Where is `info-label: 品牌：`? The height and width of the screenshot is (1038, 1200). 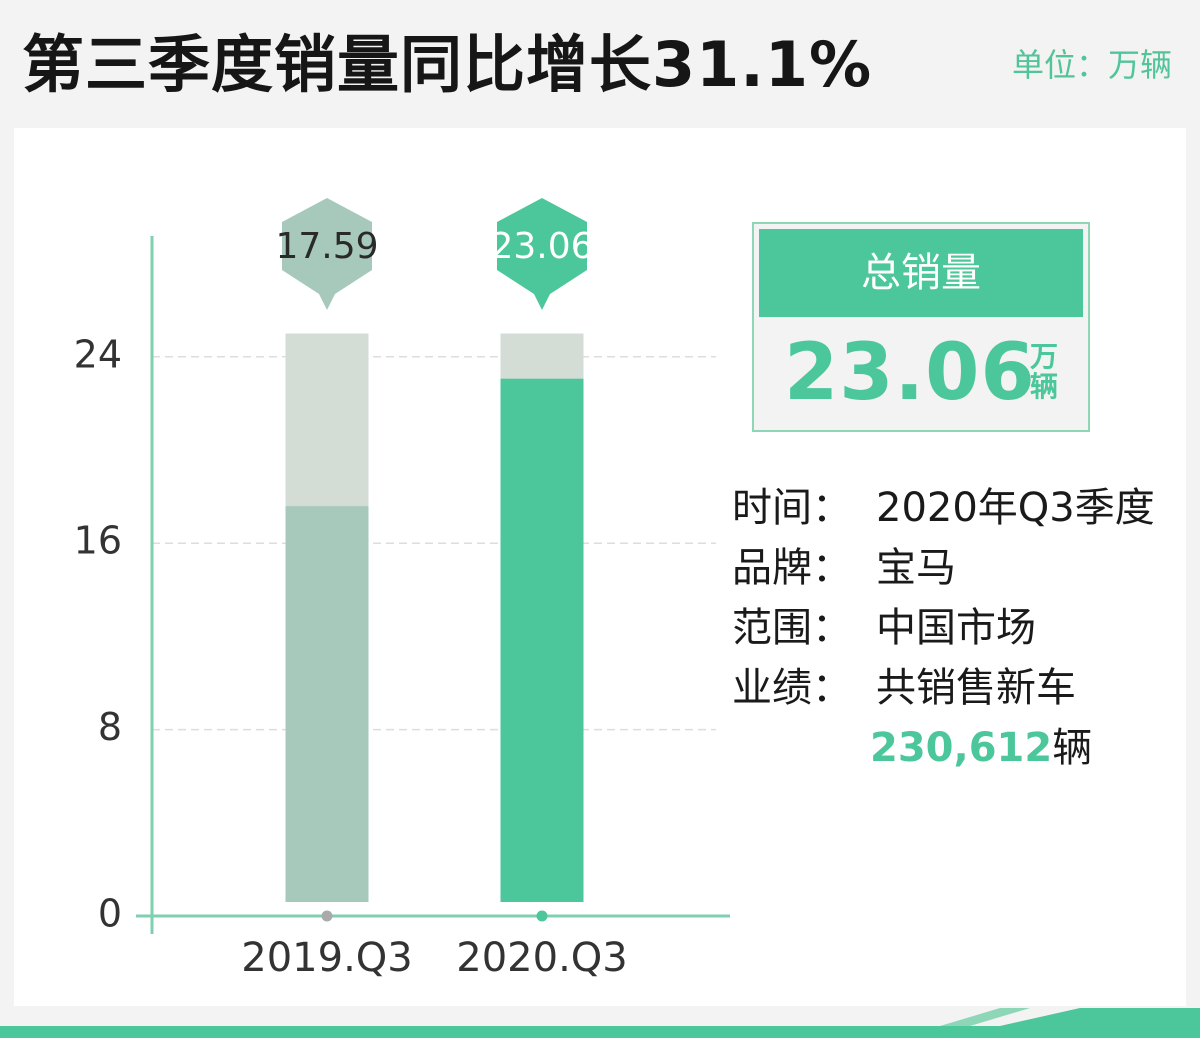 info-label: 品牌： is located at coordinates (792, 568).